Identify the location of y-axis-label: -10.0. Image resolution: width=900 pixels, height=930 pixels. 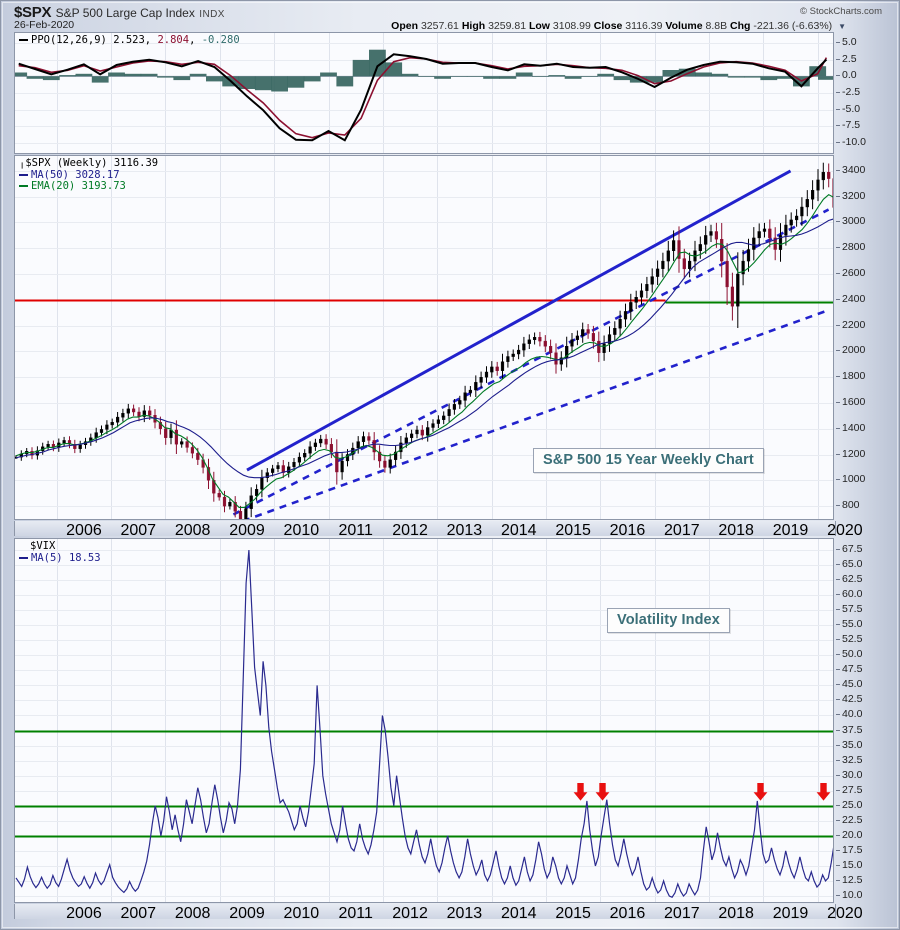
(854, 142).